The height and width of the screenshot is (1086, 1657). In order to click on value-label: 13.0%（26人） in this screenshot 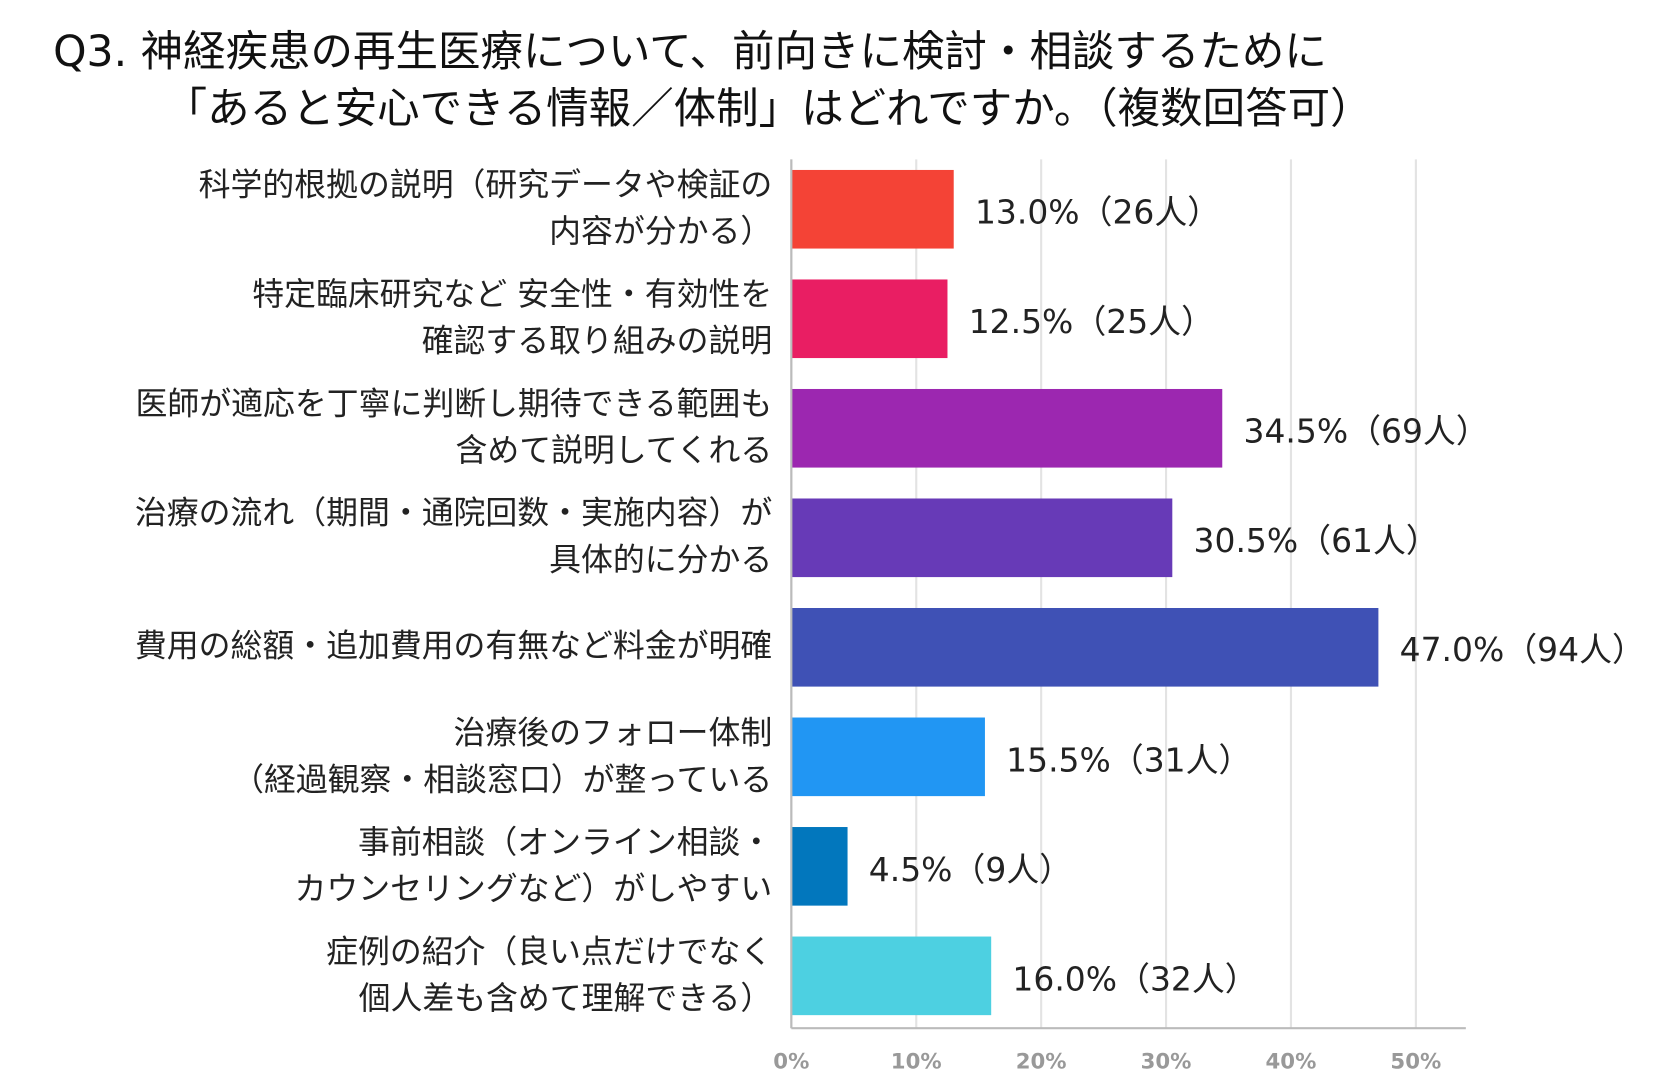, I will do `click(1097, 213)`.